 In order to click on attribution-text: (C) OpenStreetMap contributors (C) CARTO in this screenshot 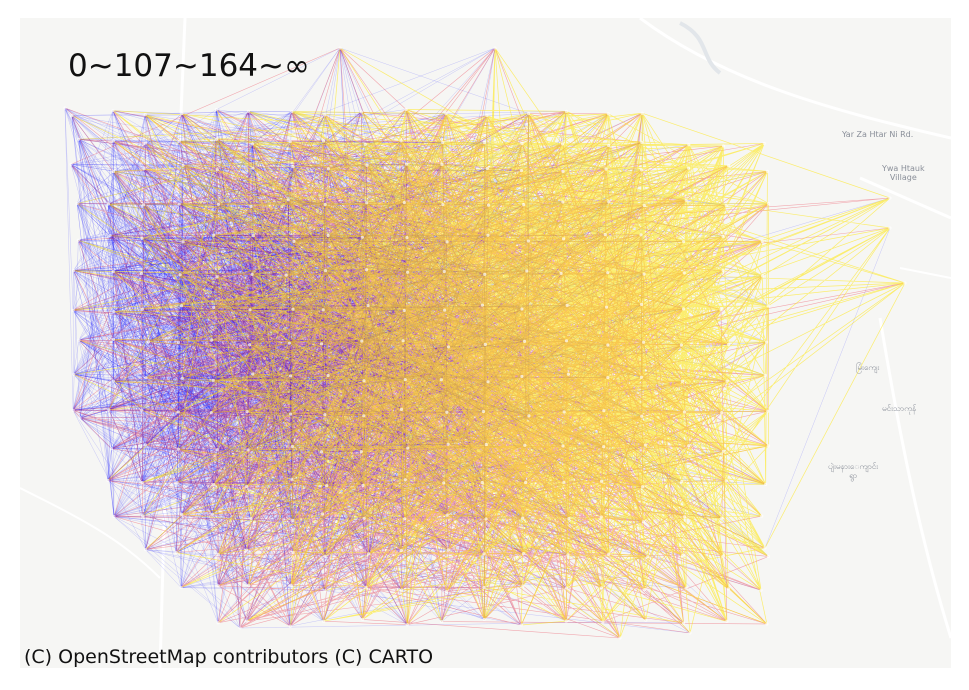, I will do `click(229, 657)`.